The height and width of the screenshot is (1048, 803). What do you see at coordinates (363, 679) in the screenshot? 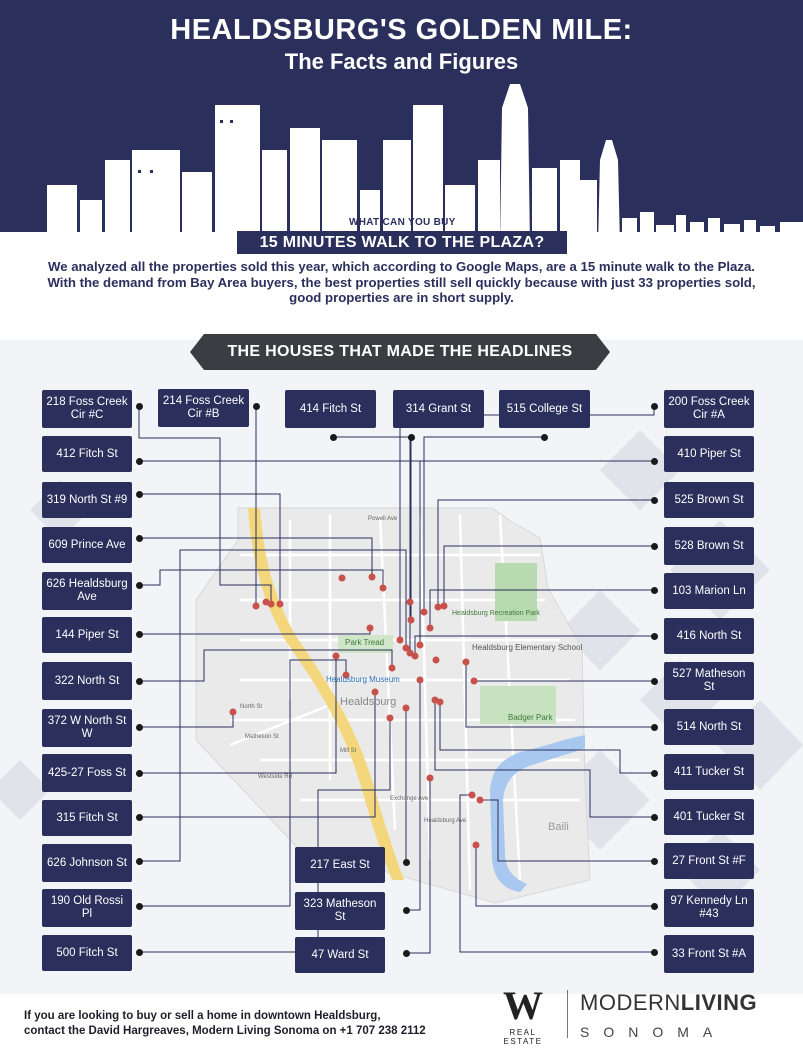
I see `museum-label: Healdsburg Museum` at bounding box center [363, 679].